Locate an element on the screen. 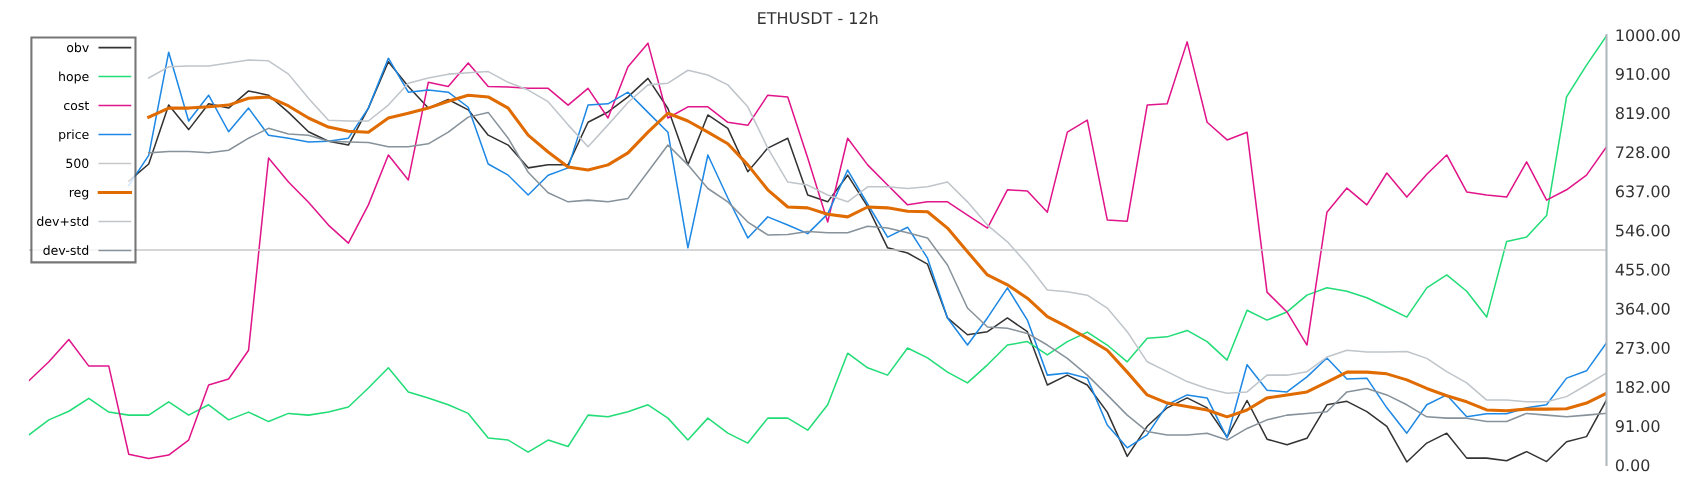 The width and height of the screenshot is (1700, 500). y-tick-label: 364.00 is located at coordinates (1643, 308).